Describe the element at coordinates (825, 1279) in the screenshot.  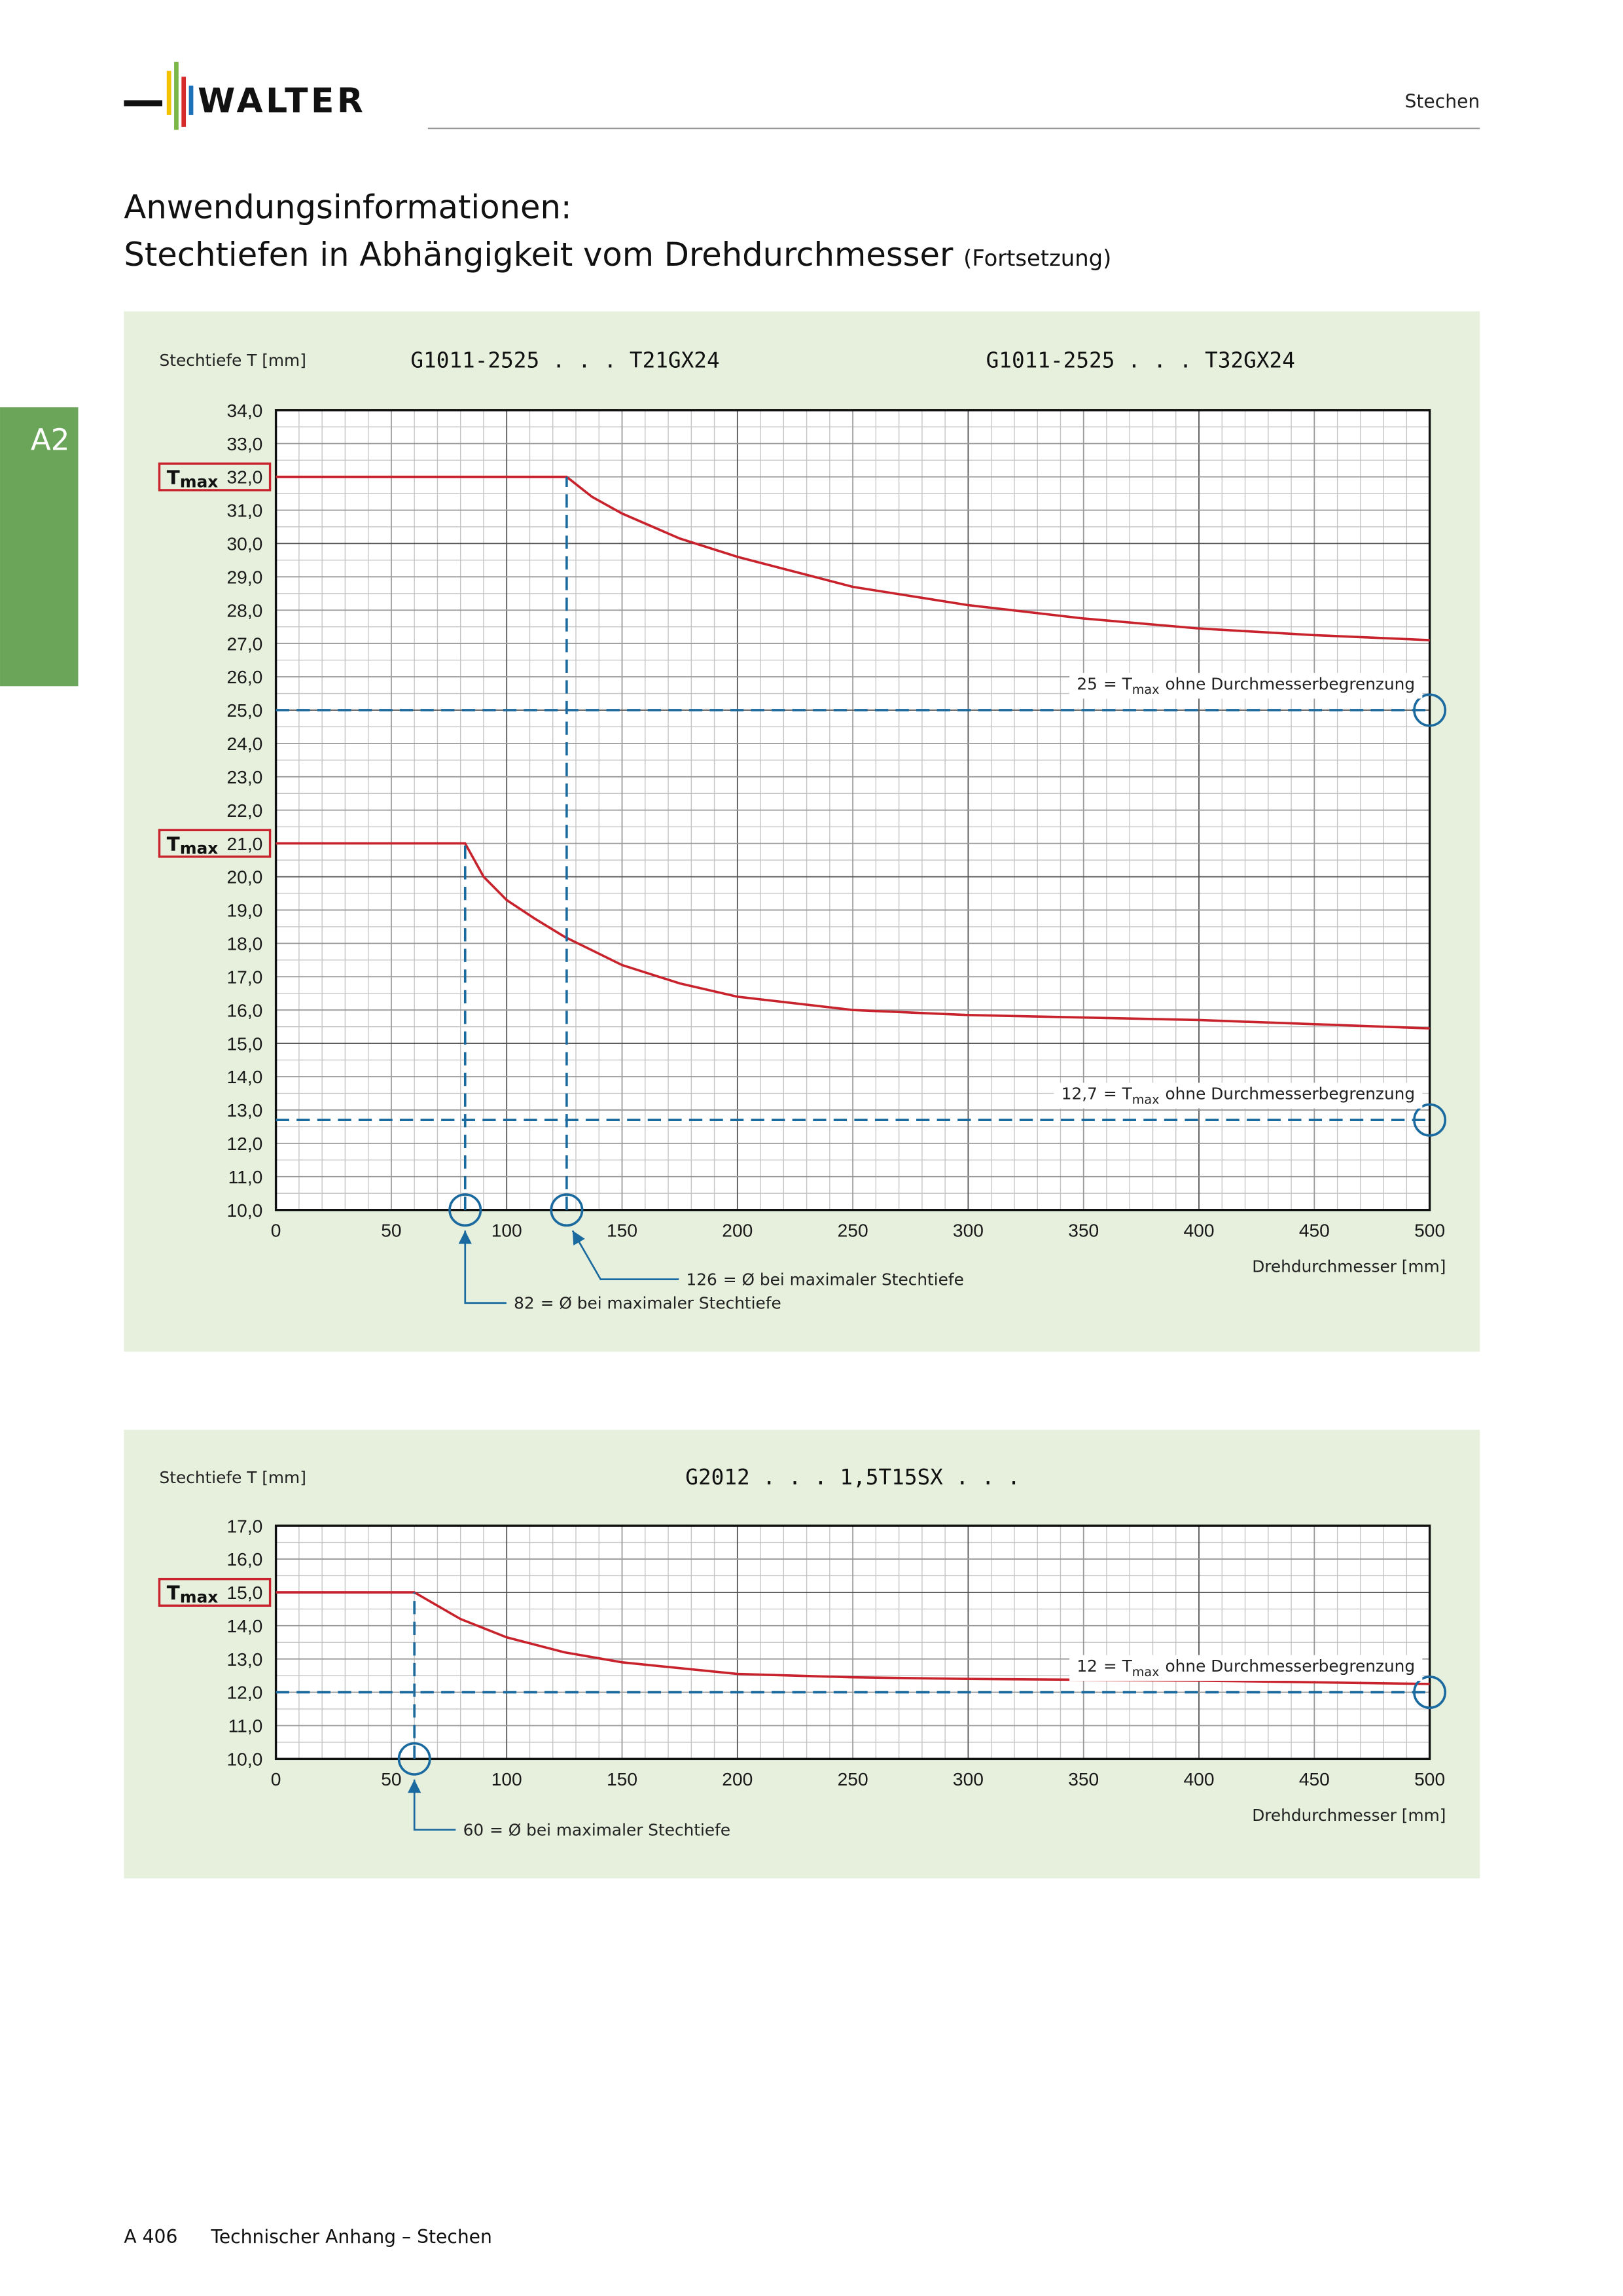
I see `annotation: 126 = Ø bei maximaler Stechtiefe` at that location.